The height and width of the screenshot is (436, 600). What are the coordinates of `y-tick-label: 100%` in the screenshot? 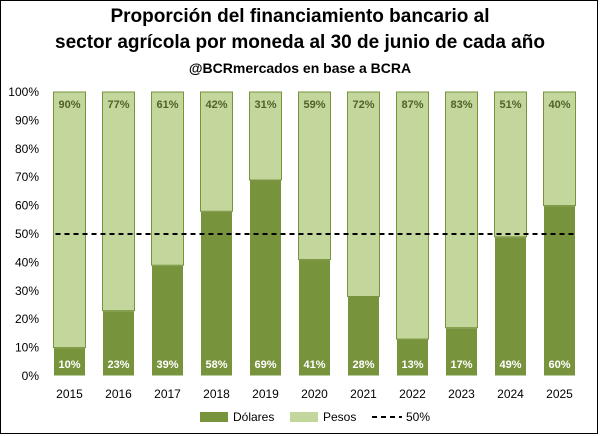 It's located at (23, 92).